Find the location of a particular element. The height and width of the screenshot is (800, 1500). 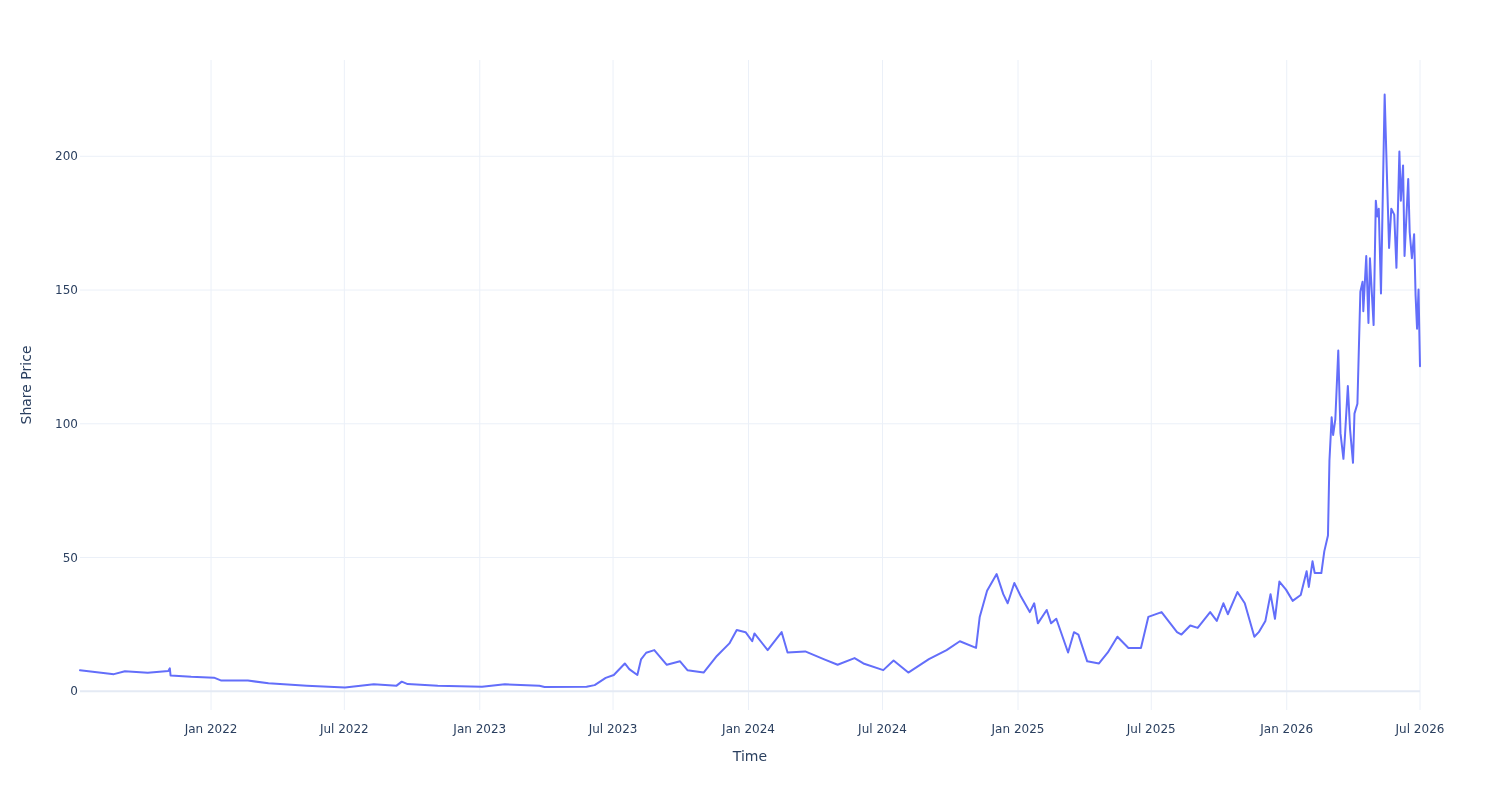

y-tick-label: 200 is located at coordinates (66, 156).